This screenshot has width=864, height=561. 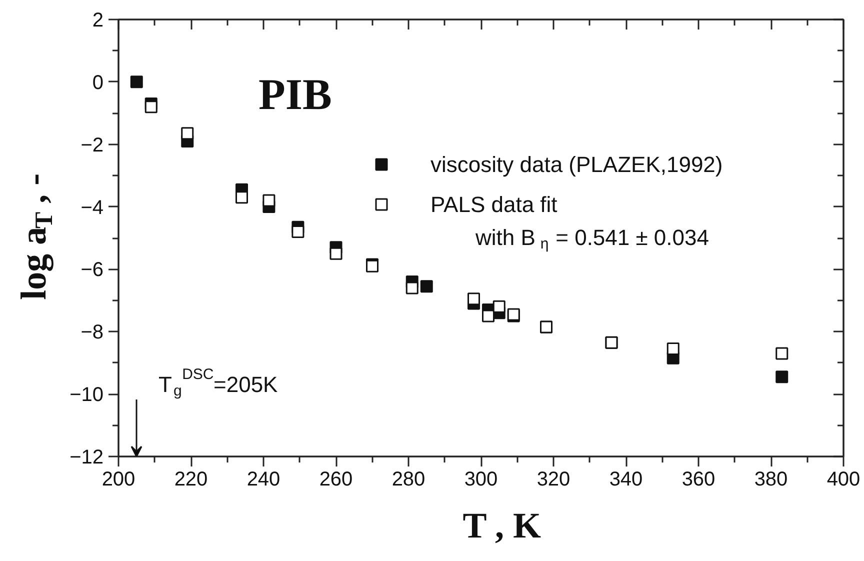 I want to click on text: PIB, so click(x=295, y=94).